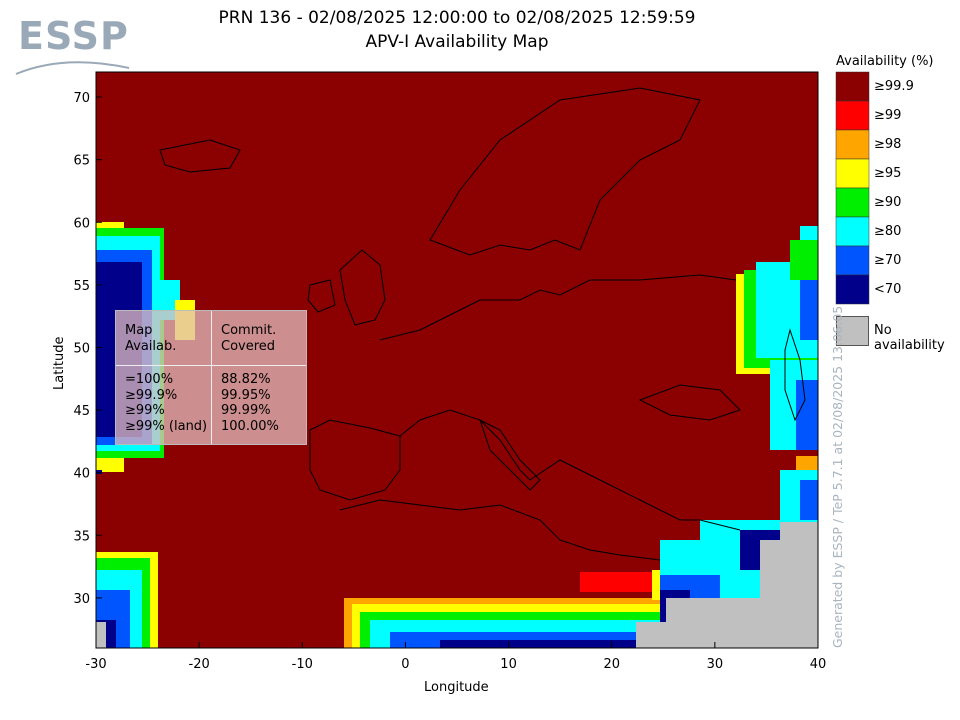  Describe the element at coordinates (818, 664) in the screenshot. I see `x-tick-label: 40` at that location.